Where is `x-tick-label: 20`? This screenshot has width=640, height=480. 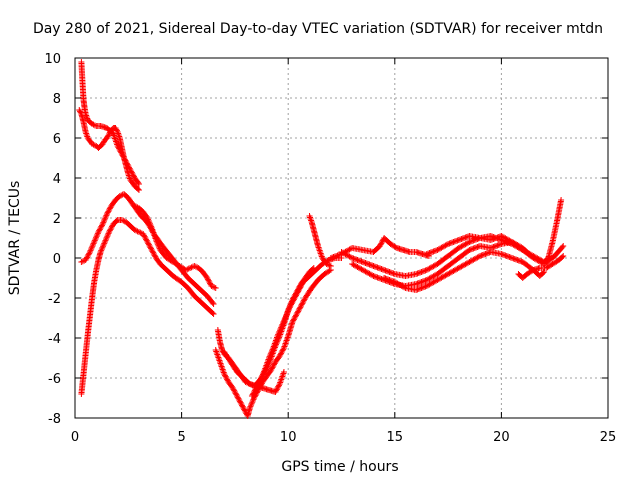
x-tick-label: 20 is located at coordinates (501, 437).